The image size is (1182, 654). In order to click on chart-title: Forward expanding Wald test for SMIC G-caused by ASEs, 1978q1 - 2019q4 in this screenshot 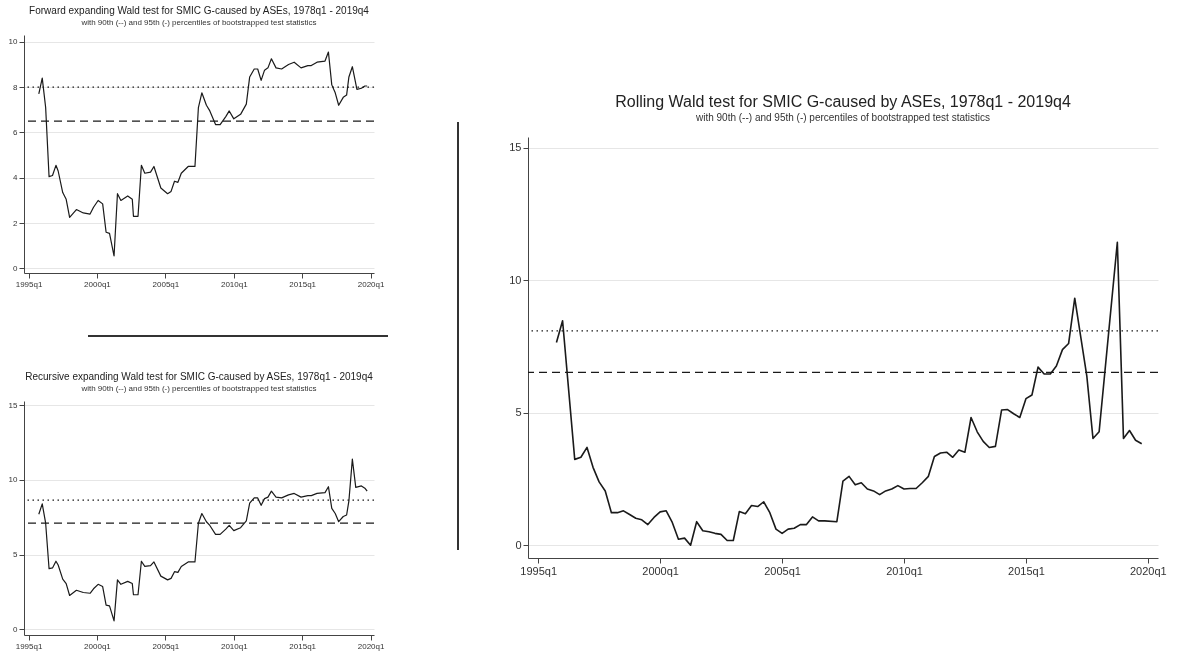, I will do `click(199, 10)`.